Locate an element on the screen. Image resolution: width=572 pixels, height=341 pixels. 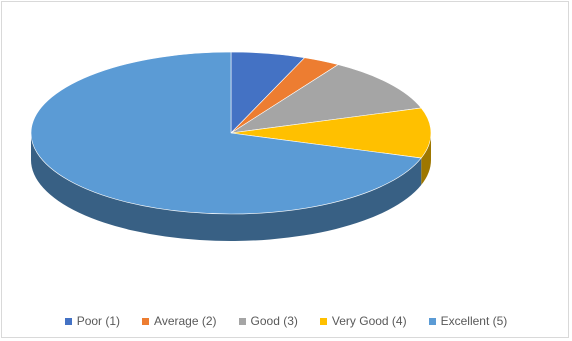
legend-label-4: Excellent (5) is located at coordinates (474, 321).